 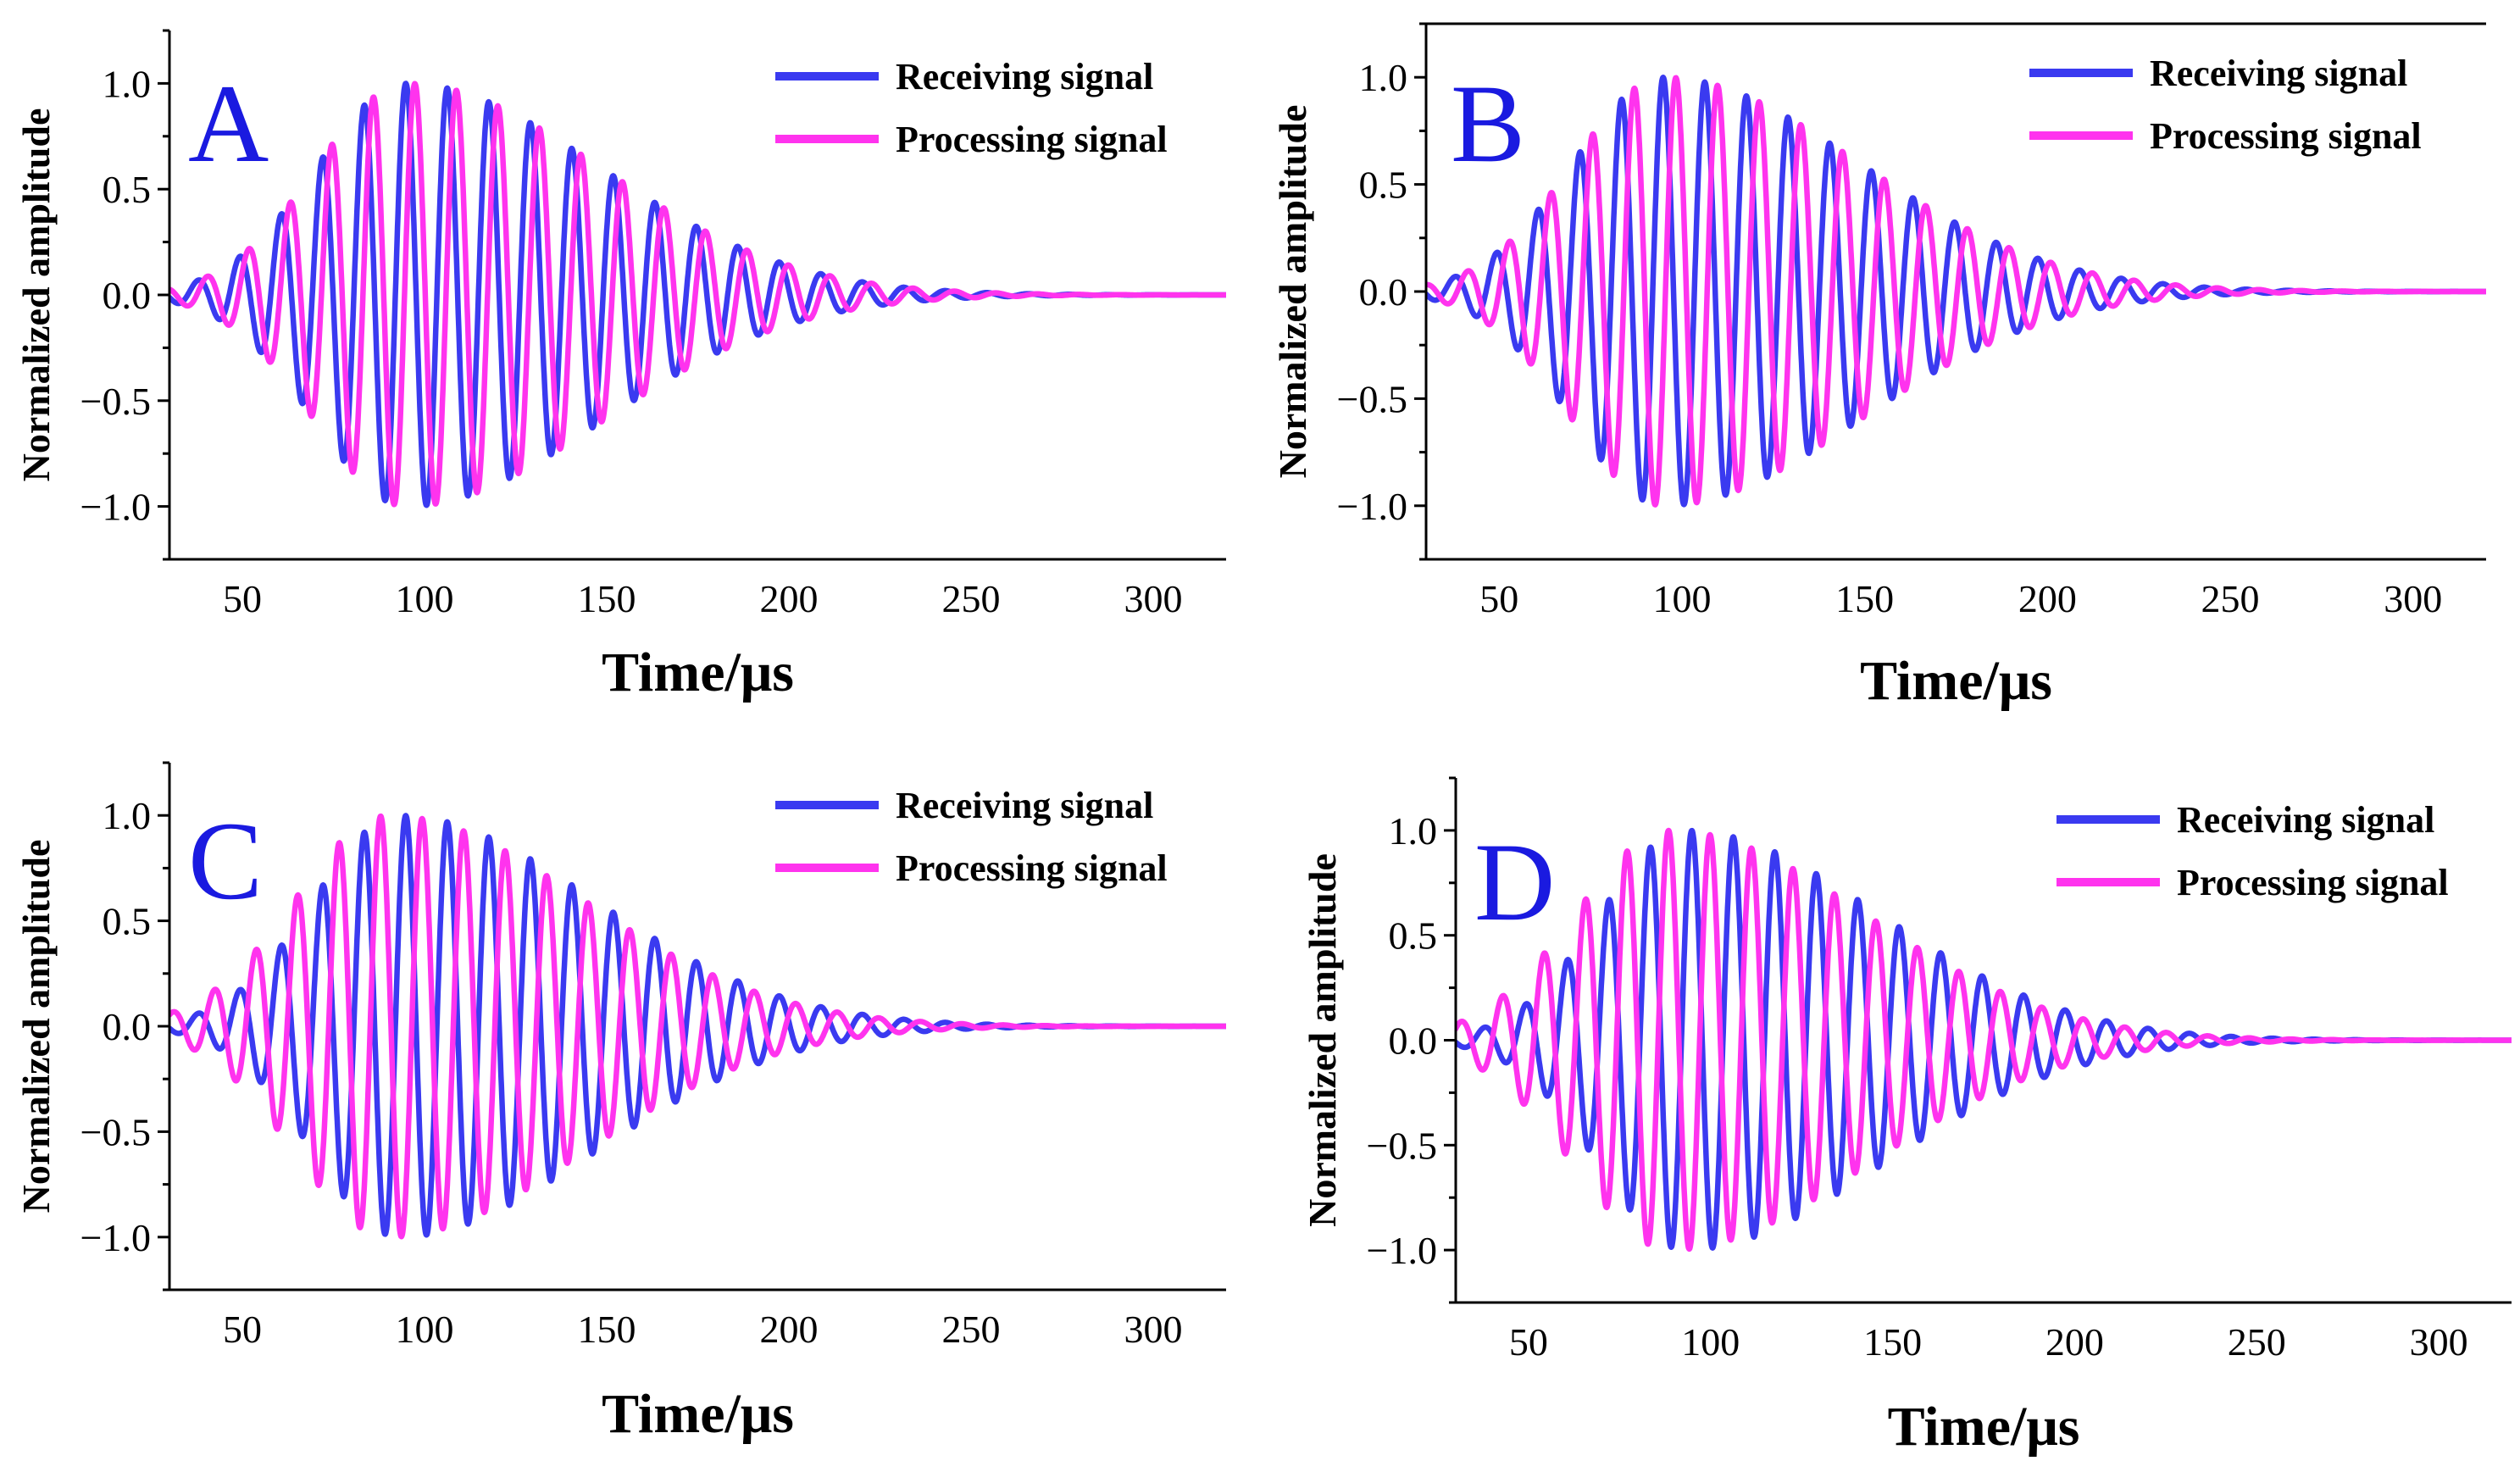 What do you see at coordinates (225, 860) in the screenshot?
I see `panel-letter-c: C` at bounding box center [225, 860].